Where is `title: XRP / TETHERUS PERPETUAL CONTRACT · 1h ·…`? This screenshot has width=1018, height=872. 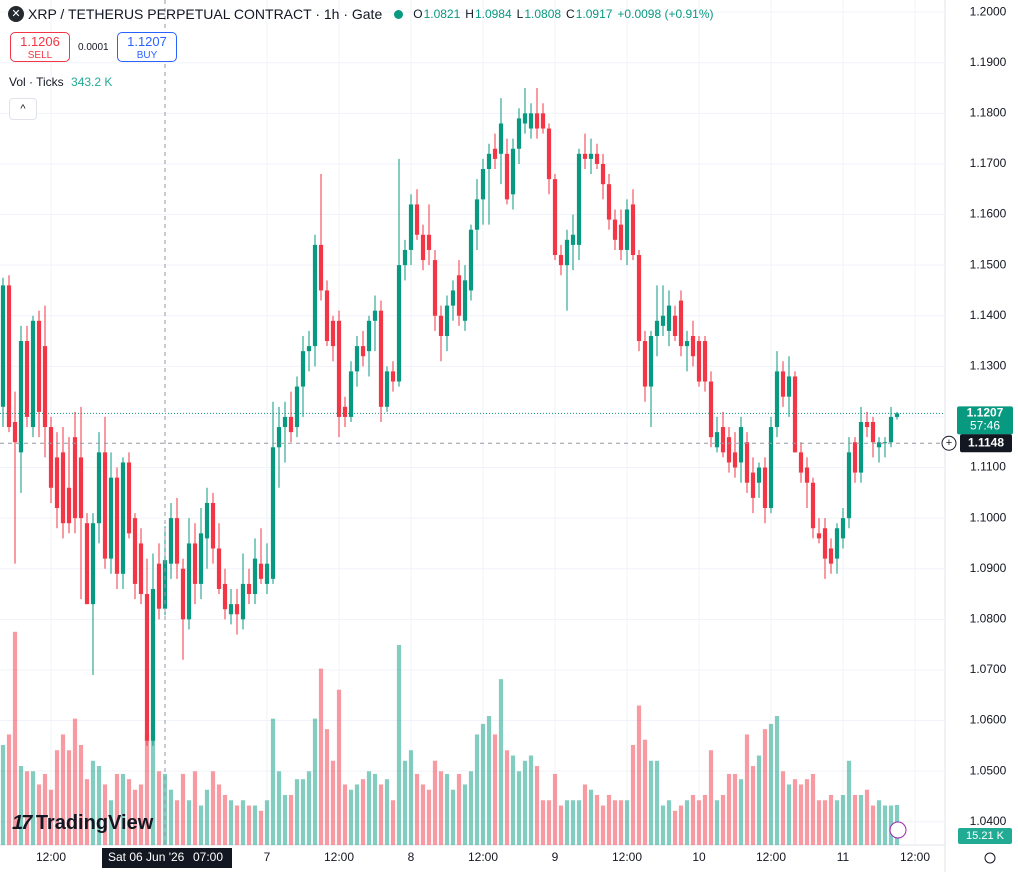 title: XRP / TETHERUS PERPETUAL CONTRACT · 1h ·… is located at coordinates (205, 14).